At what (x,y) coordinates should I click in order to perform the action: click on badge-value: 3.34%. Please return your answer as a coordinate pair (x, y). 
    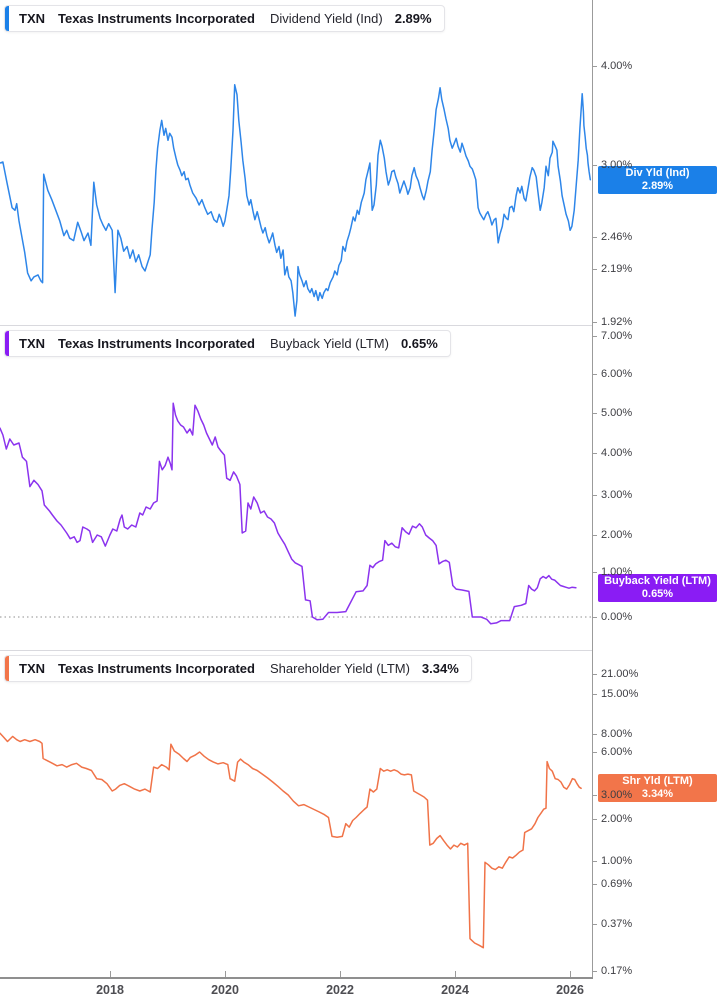
    Looking at the image, I should click on (657, 794).